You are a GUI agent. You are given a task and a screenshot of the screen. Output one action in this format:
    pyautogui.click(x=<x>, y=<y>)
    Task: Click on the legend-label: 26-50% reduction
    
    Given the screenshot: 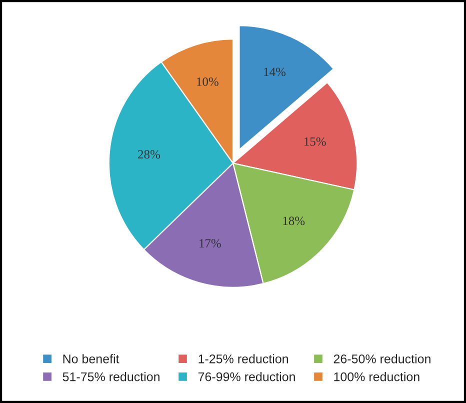 What is the action you would take?
    pyautogui.click(x=382, y=359)
    